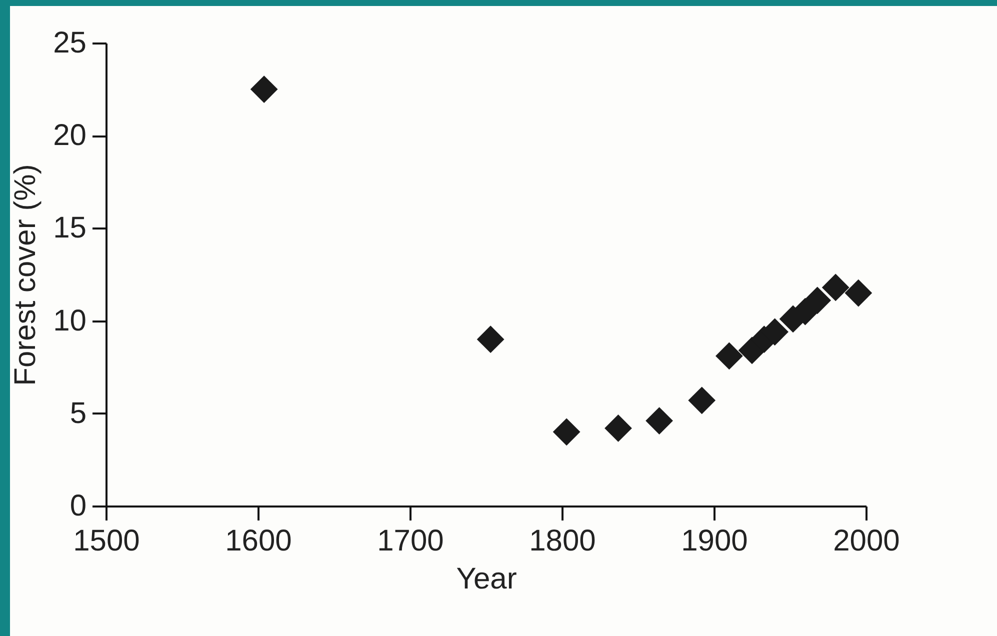 This screenshot has width=997, height=636. What do you see at coordinates (69, 43) in the screenshot?
I see `y-tick-label: 25` at bounding box center [69, 43].